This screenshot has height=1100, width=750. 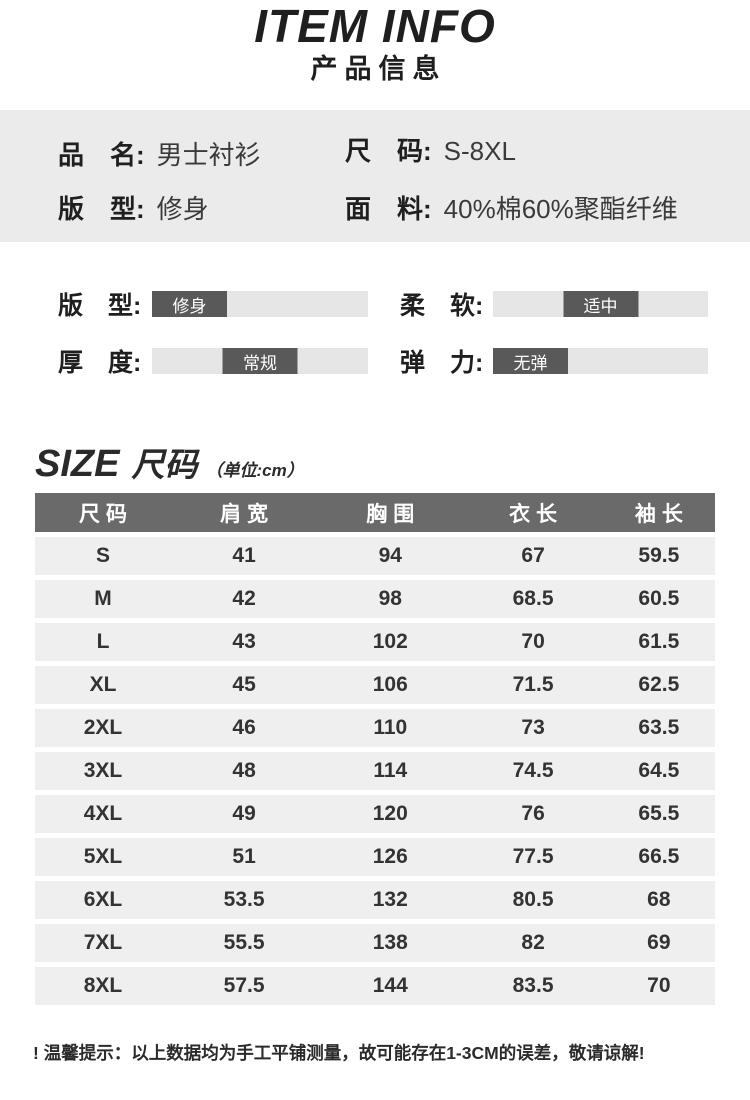 I want to click on size-table-header-row: 尺码 肩宽 胸围 衣长 袖长, so click(x=375, y=512).